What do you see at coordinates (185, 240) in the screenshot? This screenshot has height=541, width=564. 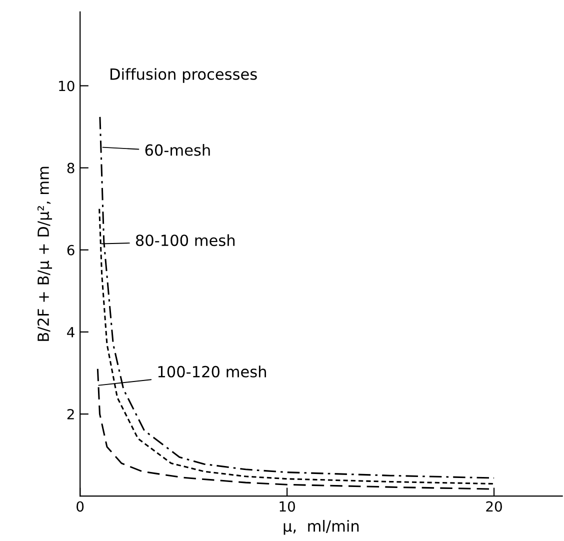 I see `annotation: 80-100 mesh` at bounding box center [185, 240].